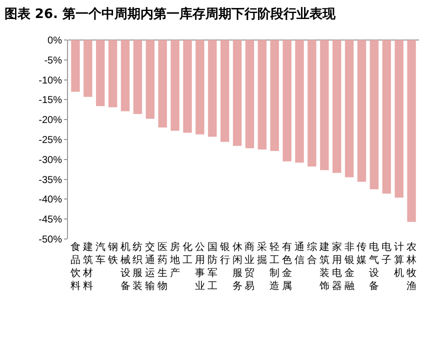 The image size is (441, 353). What do you see at coordinates (112, 254) in the screenshot?
I see `x-tick-label: 钢铁` at bounding box center [112, 254].